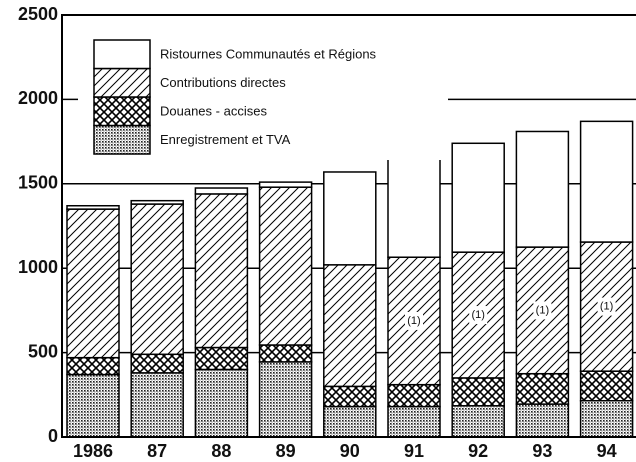 The image size is (636, 462). Describe the element at coordinates (414, 451) in the screenshot. I see `x-tick-label: 91` at that location.